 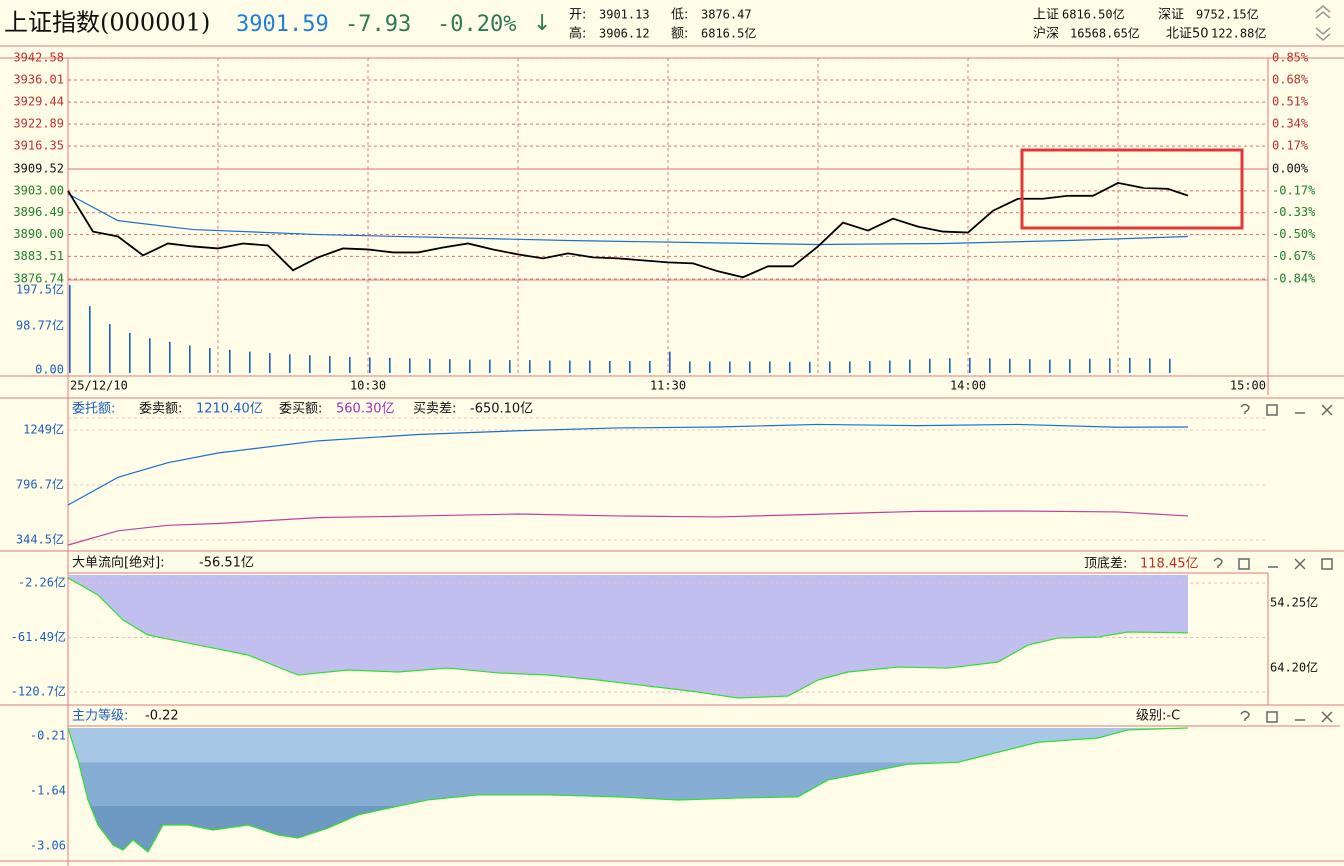 I want to click on order-buy-label: 委买额:, so click(x=300, y=409).